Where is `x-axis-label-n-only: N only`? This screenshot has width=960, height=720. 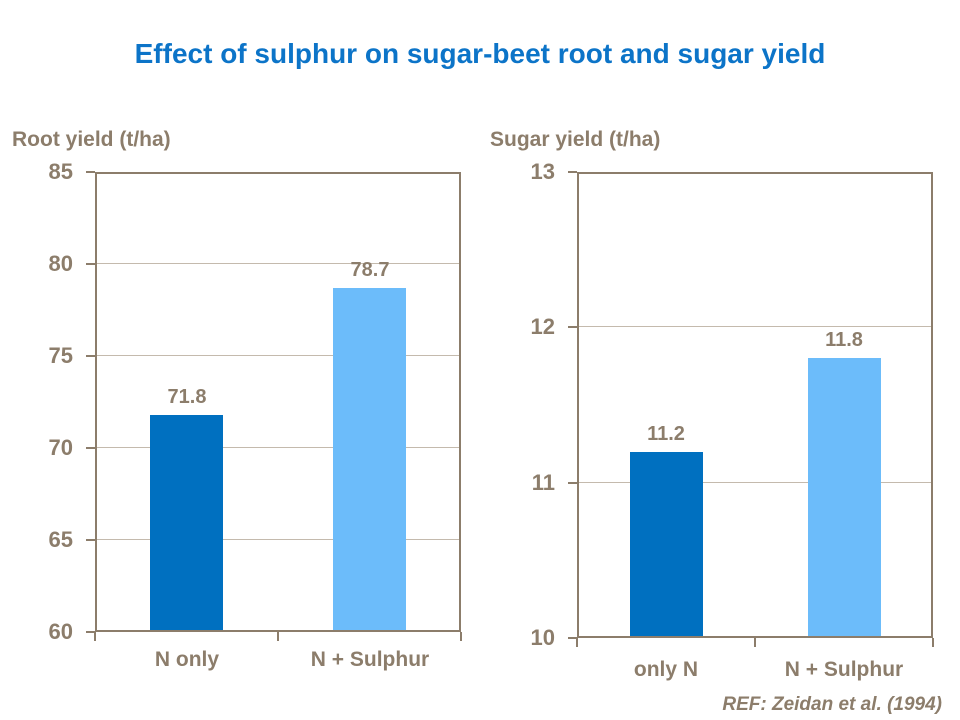
x-axis-label-n-only: N only is located at coordinates (187, 659).